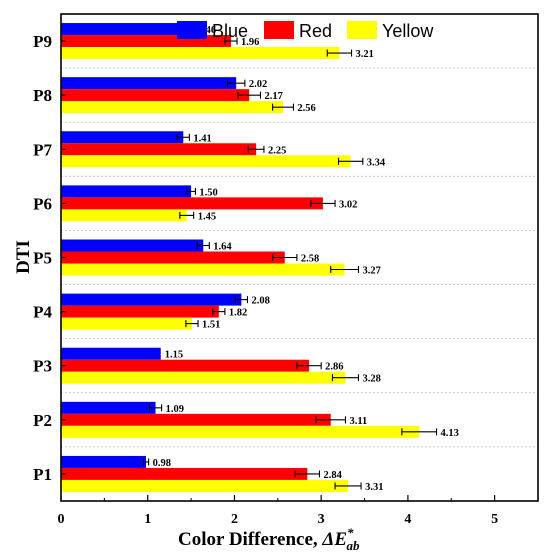 Image resolution: width=550 pixels, height=555 pixels. What do you see at coordinates (494, 519) in the screenshot?
I see `x-tick-label: 5` at bounding box center [494, 519].